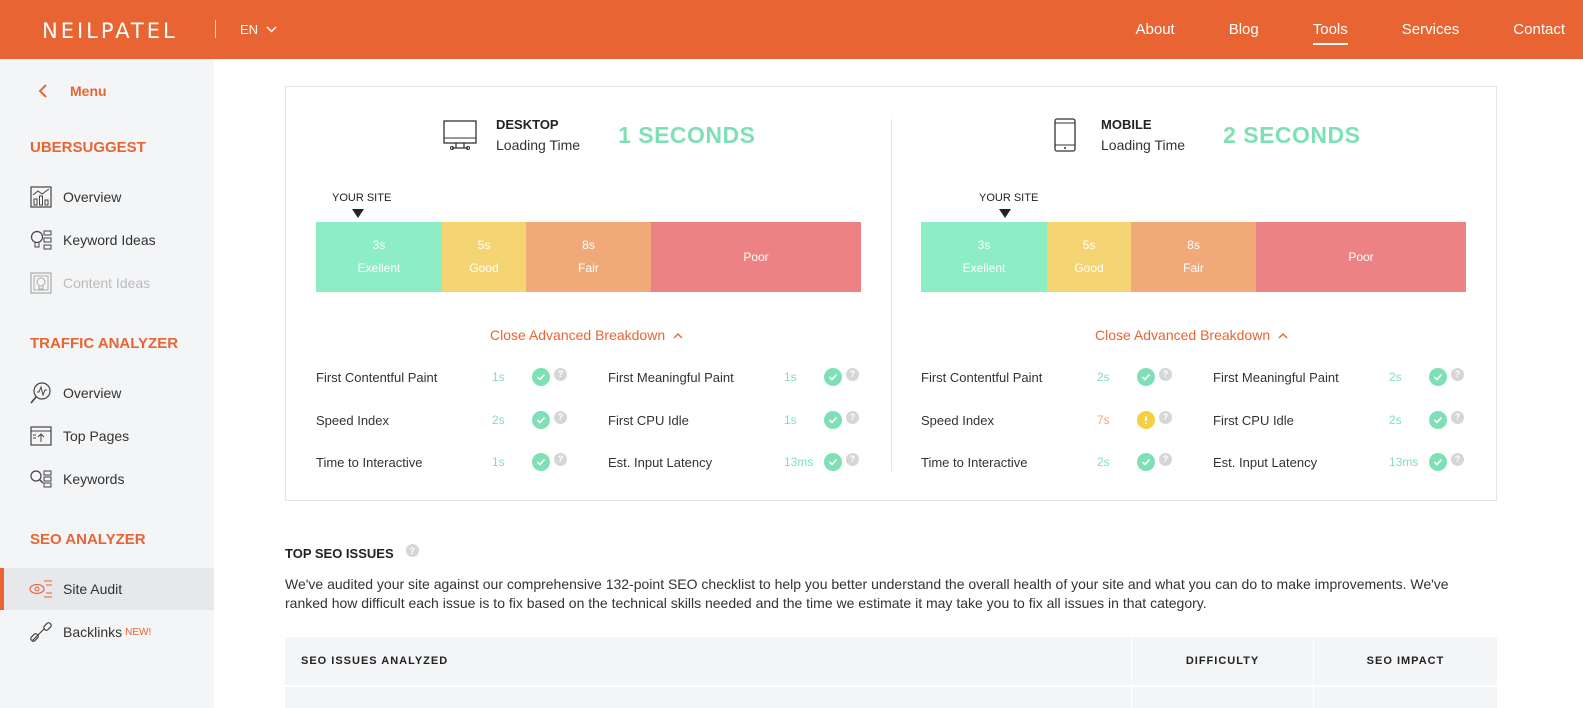 The height and width of the screenshot is (708, 1583). Describe the element at coordinates (1155, 29) in the screenshot. I see `nav-about: About` at that location.